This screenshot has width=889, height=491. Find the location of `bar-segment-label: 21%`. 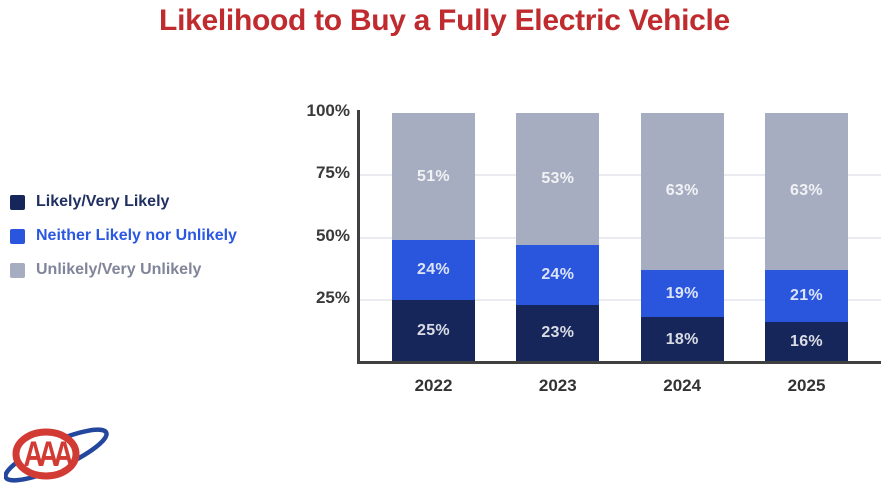

bar-segment-label: 21% is located at coordinates (806, 296).